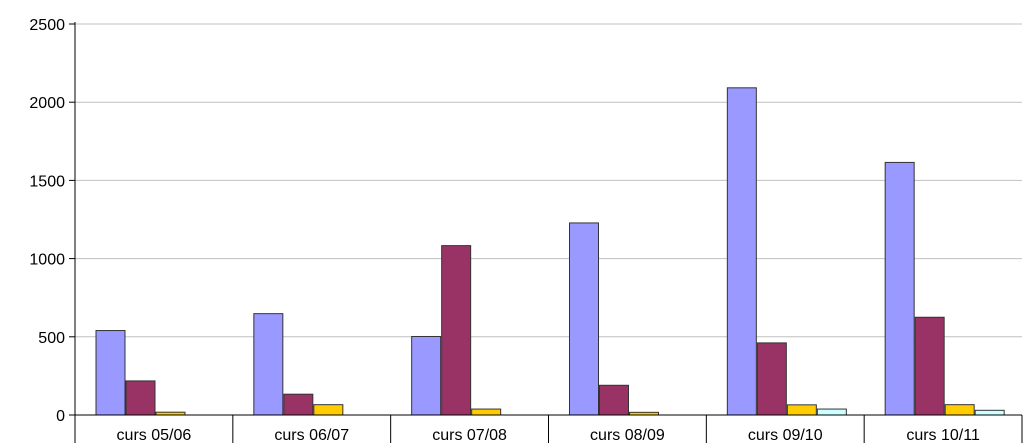 This screenshot has height=444, width=1023. I want to click on y-tick-label: 2000, so click(47, 103).